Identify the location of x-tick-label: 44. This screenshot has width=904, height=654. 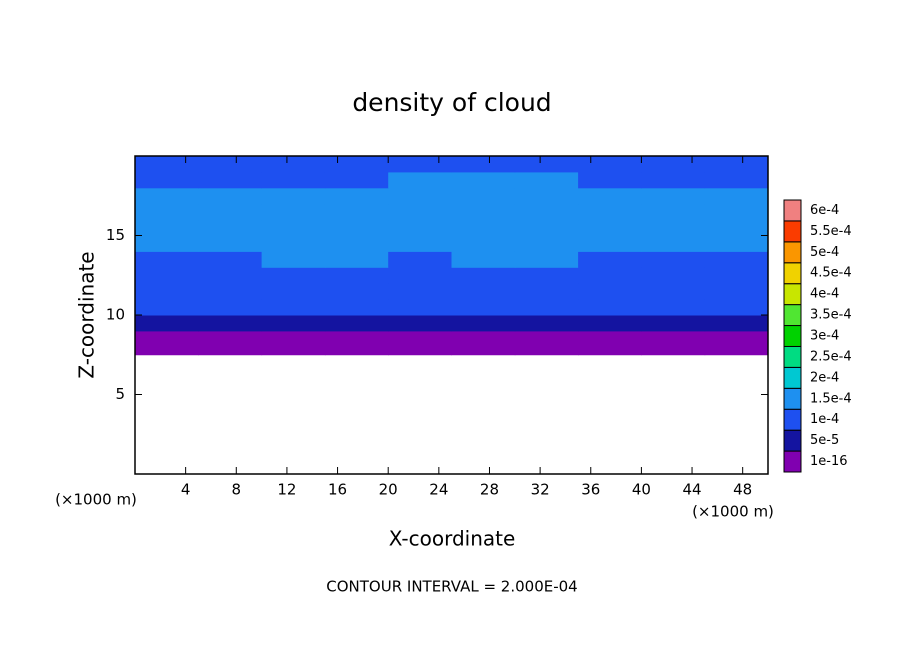
(691, 490).